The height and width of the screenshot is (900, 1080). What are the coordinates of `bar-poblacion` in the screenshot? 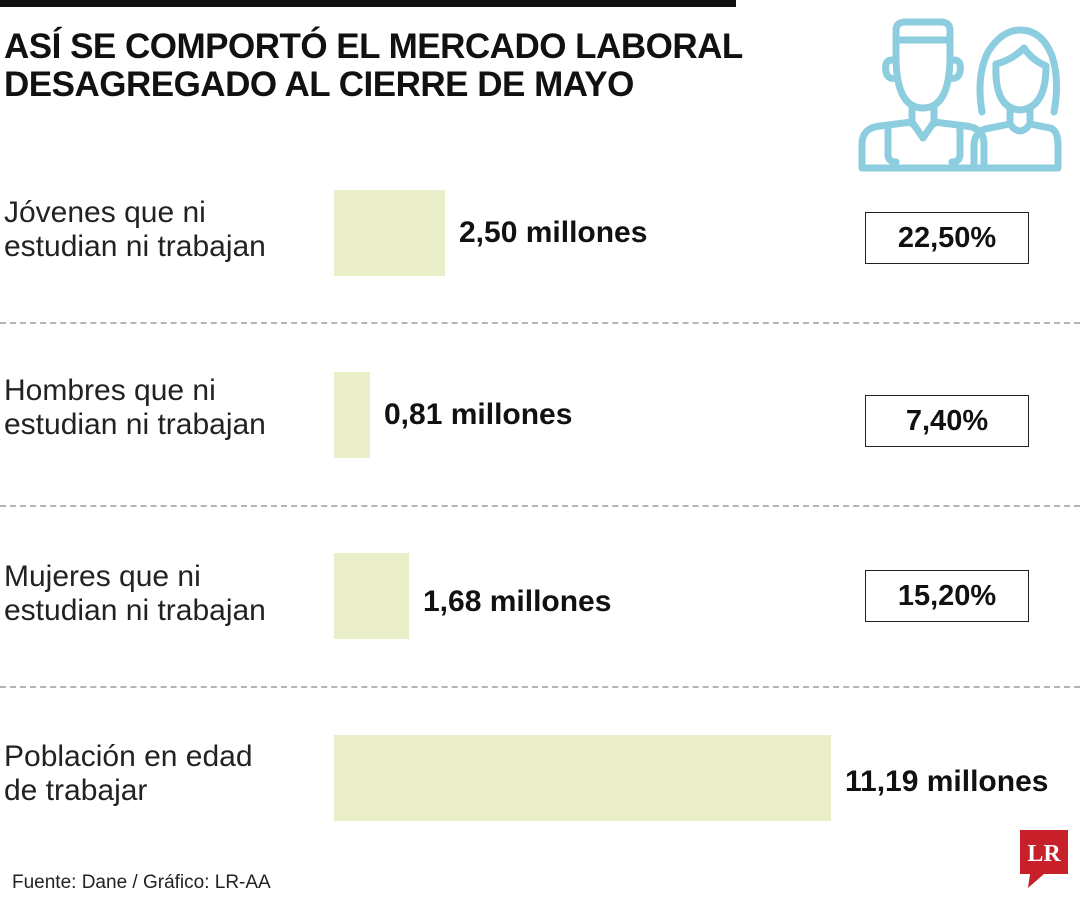 It's located at (582, 778).